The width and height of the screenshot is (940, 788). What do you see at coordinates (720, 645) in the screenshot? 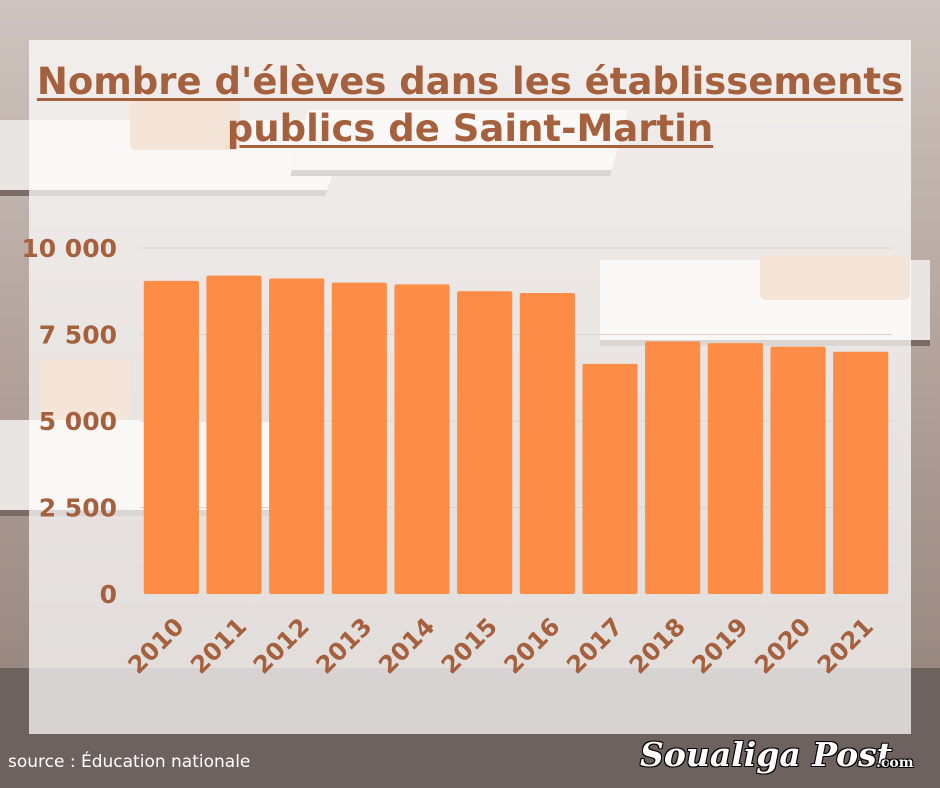
I see `x-tick-label: 2019` at bounding box center [720, 645].